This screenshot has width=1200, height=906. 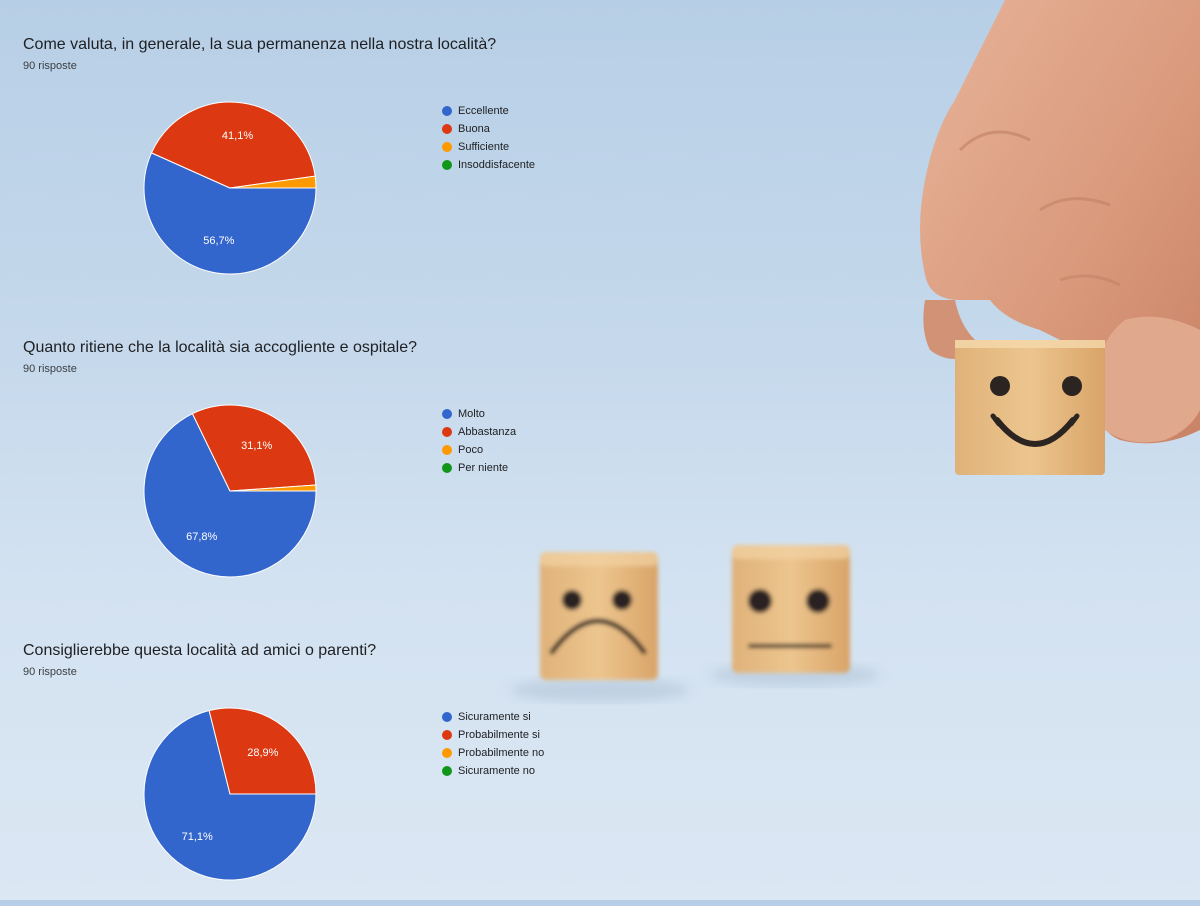 I want to click on legend-label: Sicuramente no, so click(x=497, y=771).